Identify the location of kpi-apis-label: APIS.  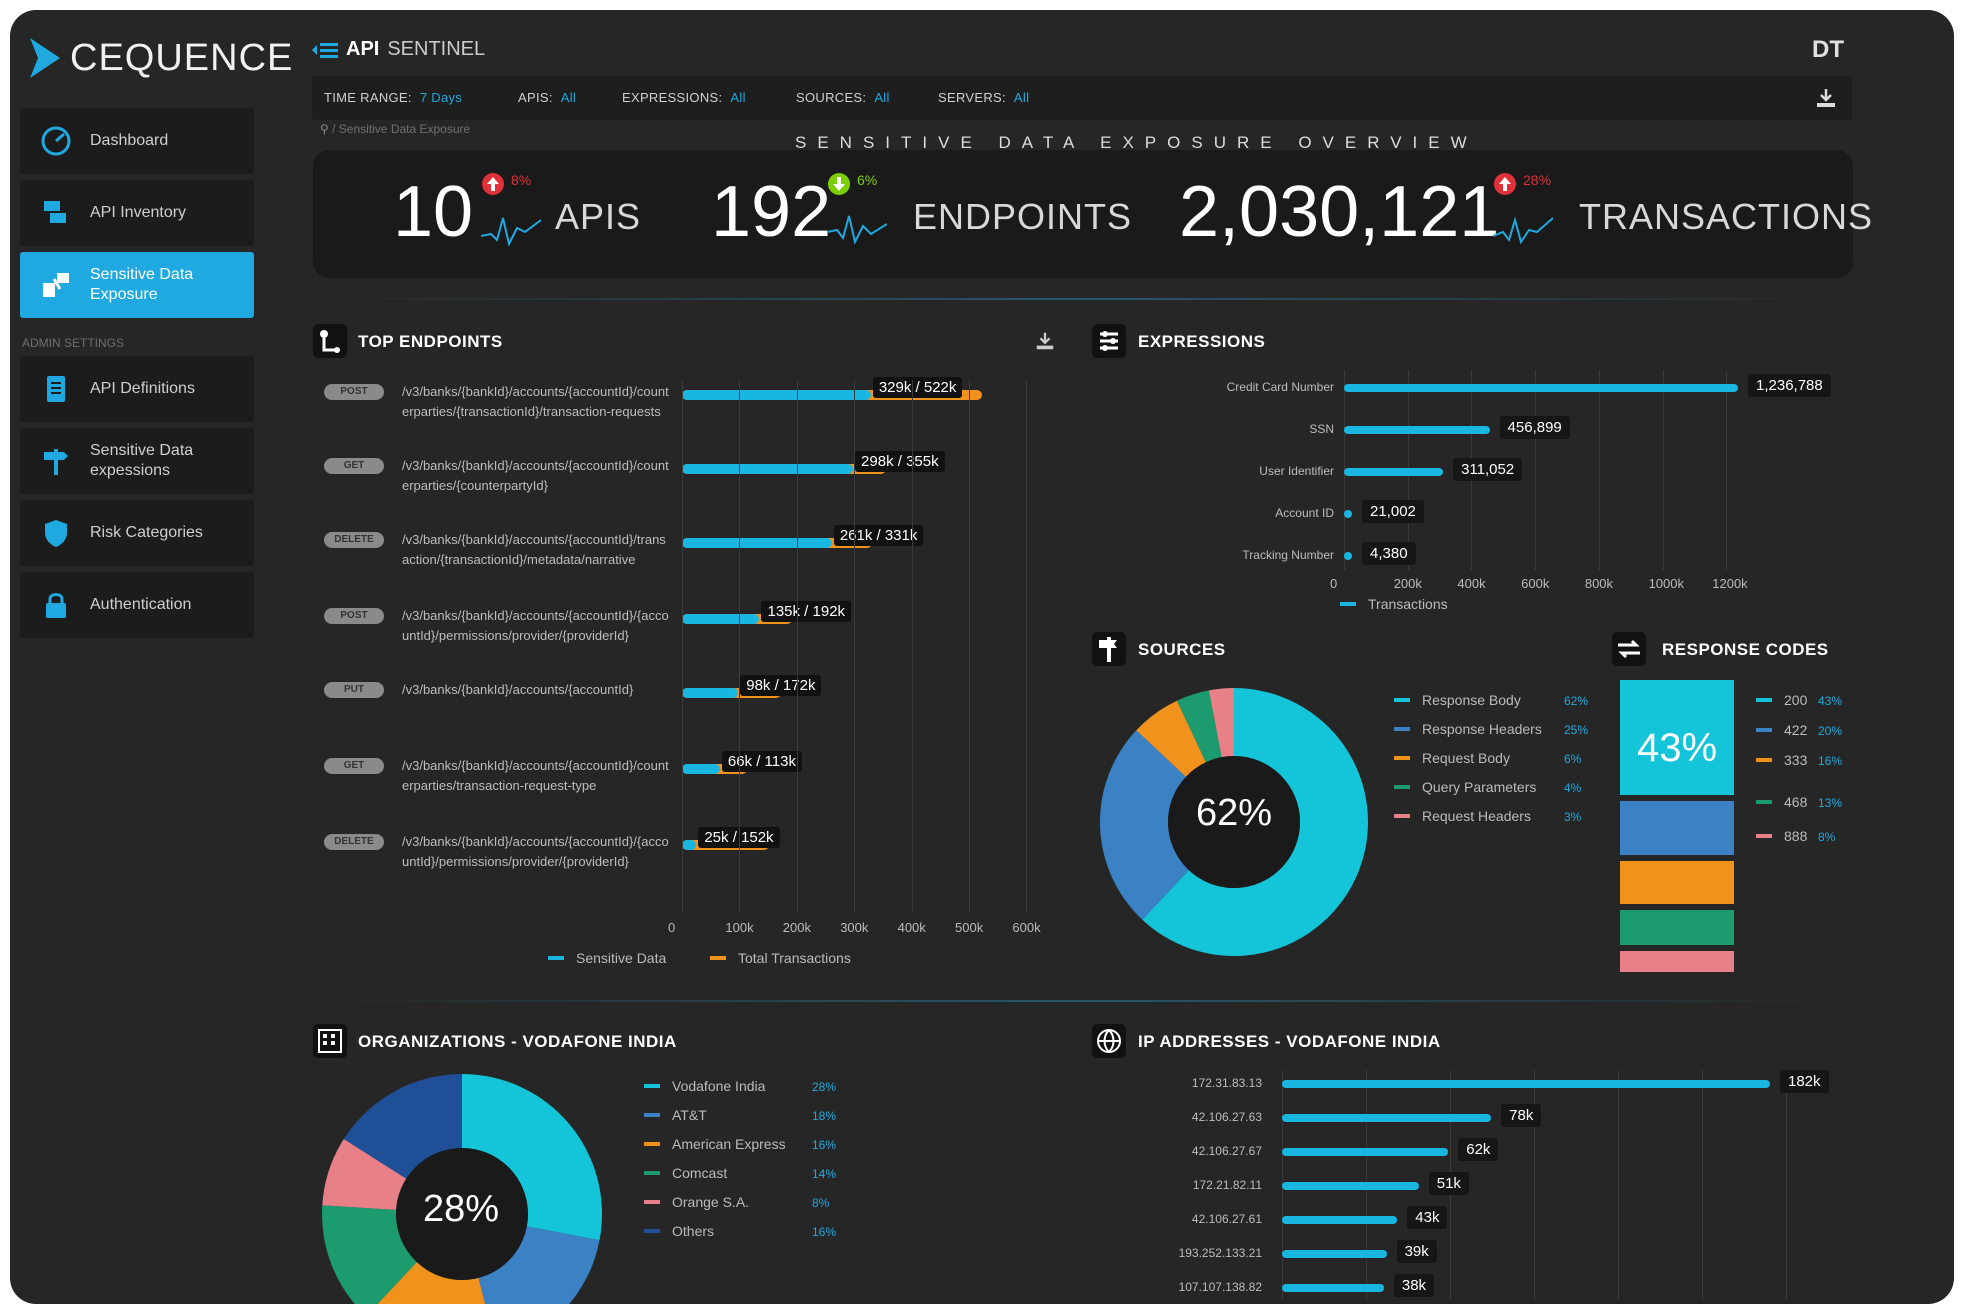
(598, 216).